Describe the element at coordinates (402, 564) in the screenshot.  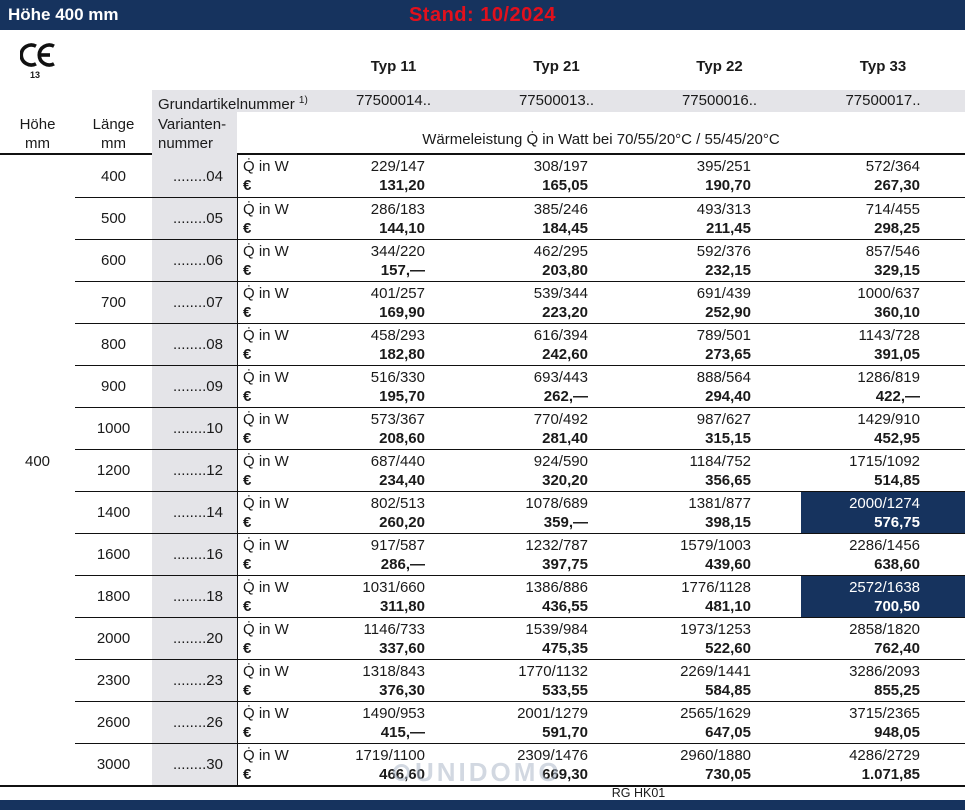
I see `price-value: 286,—` at that location.